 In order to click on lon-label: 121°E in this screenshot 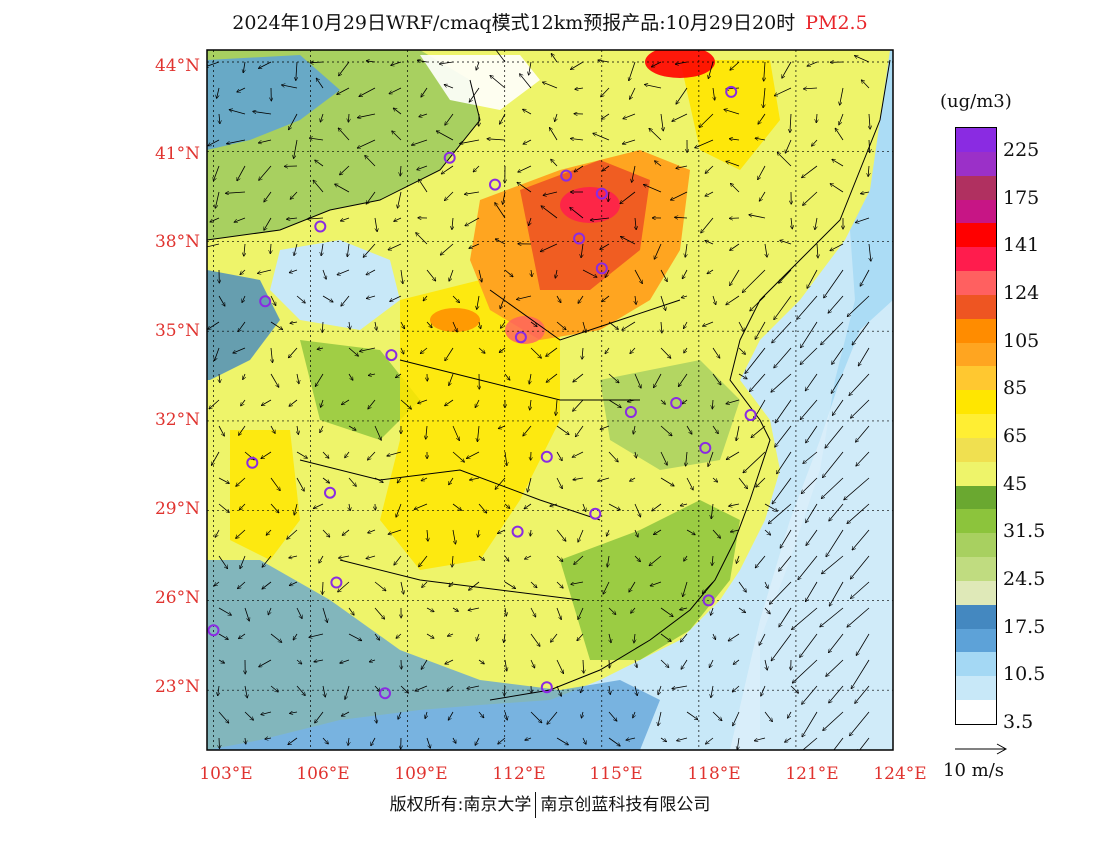, I will do `click(812, 774)`.